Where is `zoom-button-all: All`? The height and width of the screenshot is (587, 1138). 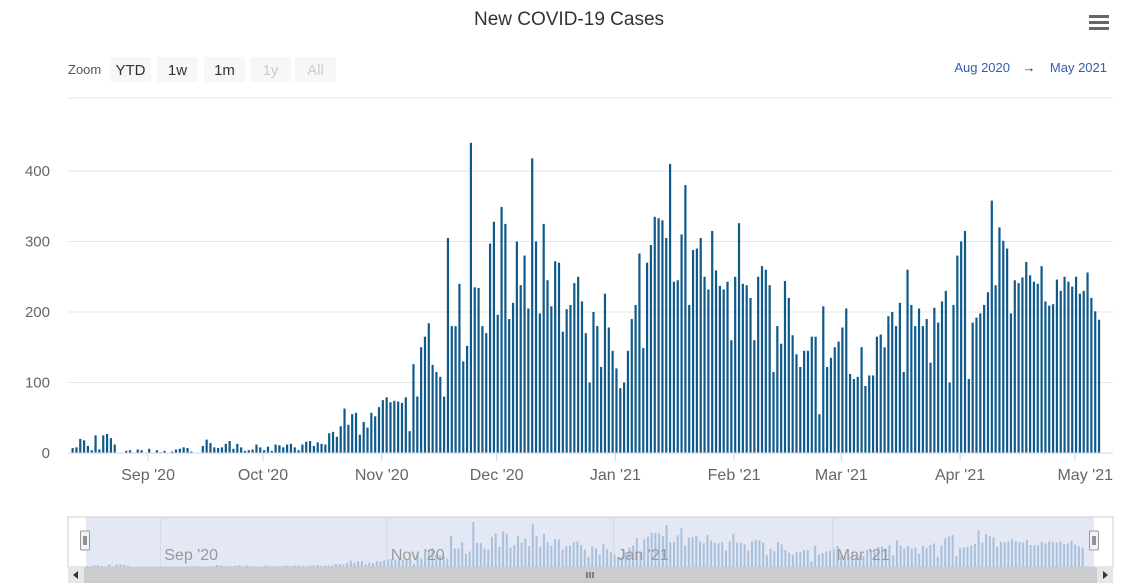 zoom-button-all: All is located at coordinates (315, 69).